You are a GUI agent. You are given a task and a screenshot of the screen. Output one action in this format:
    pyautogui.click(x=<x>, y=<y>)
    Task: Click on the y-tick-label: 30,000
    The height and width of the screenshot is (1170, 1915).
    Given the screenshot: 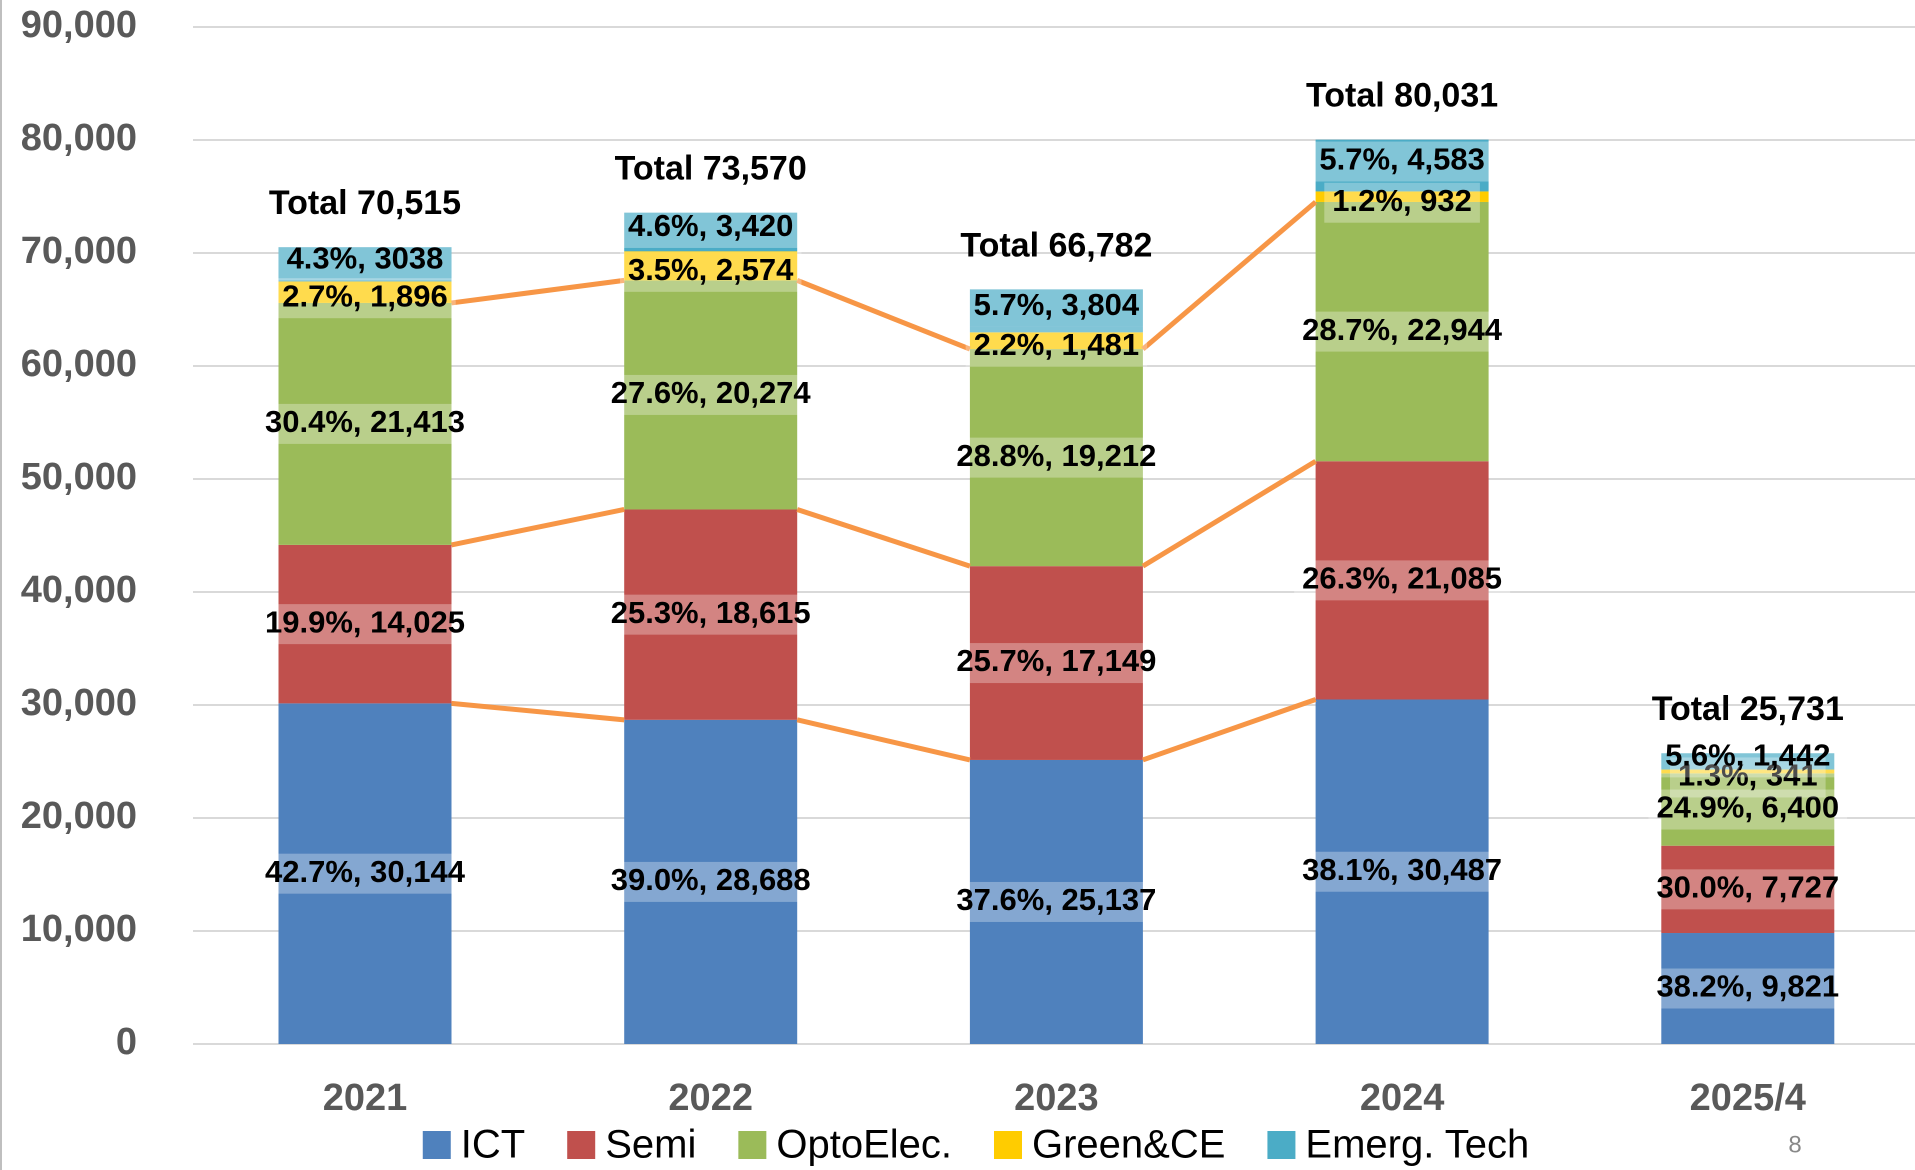 What is the action you would take?
    pyautogui.click(x=79, y=703)
    